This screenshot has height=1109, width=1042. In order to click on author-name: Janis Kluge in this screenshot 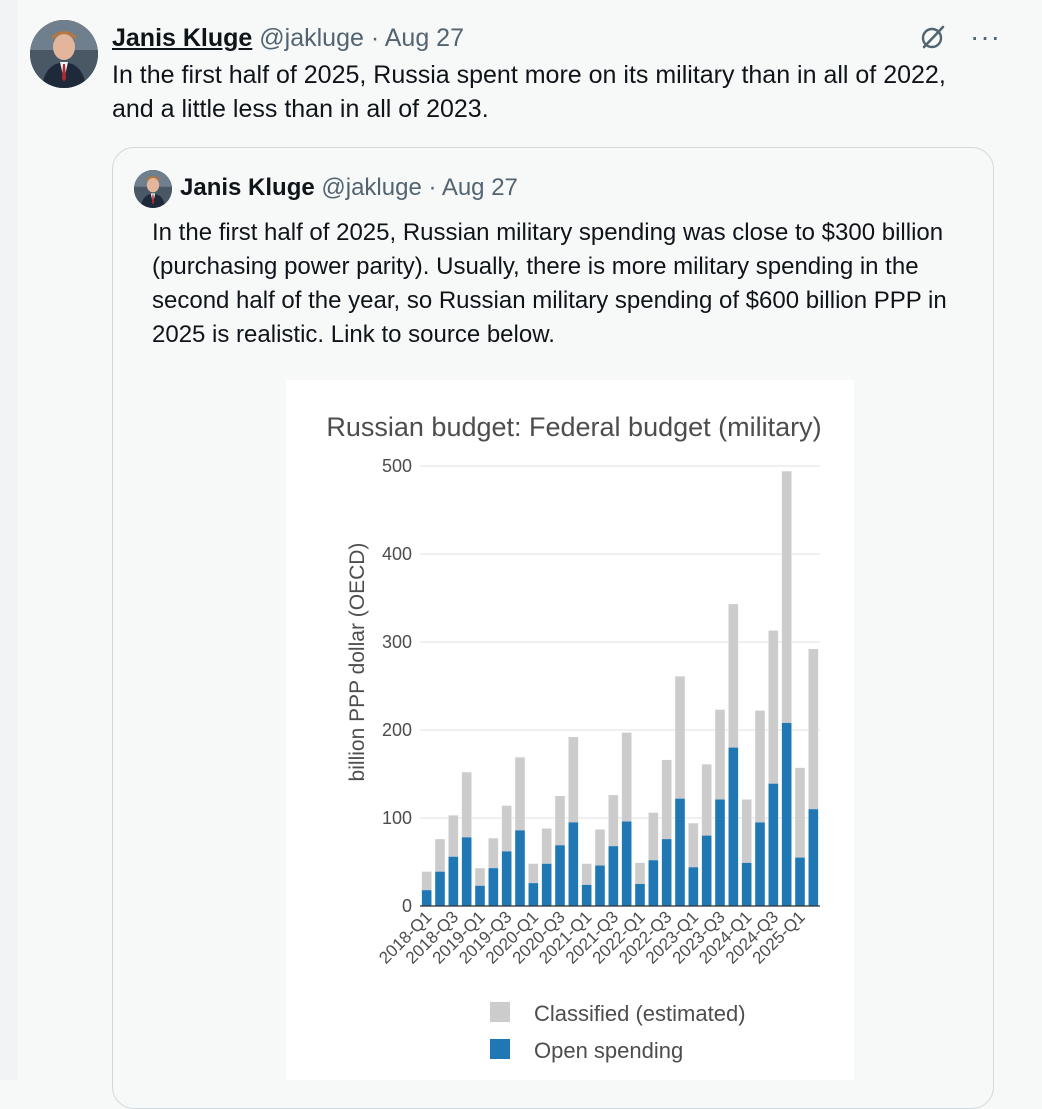, I will do `click(182, 38)`.